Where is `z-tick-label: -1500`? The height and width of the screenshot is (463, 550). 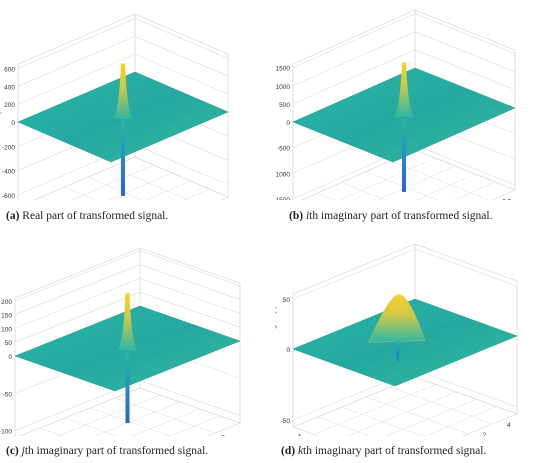 z-tick-label: -1500 is located at coordinates (282, 198).